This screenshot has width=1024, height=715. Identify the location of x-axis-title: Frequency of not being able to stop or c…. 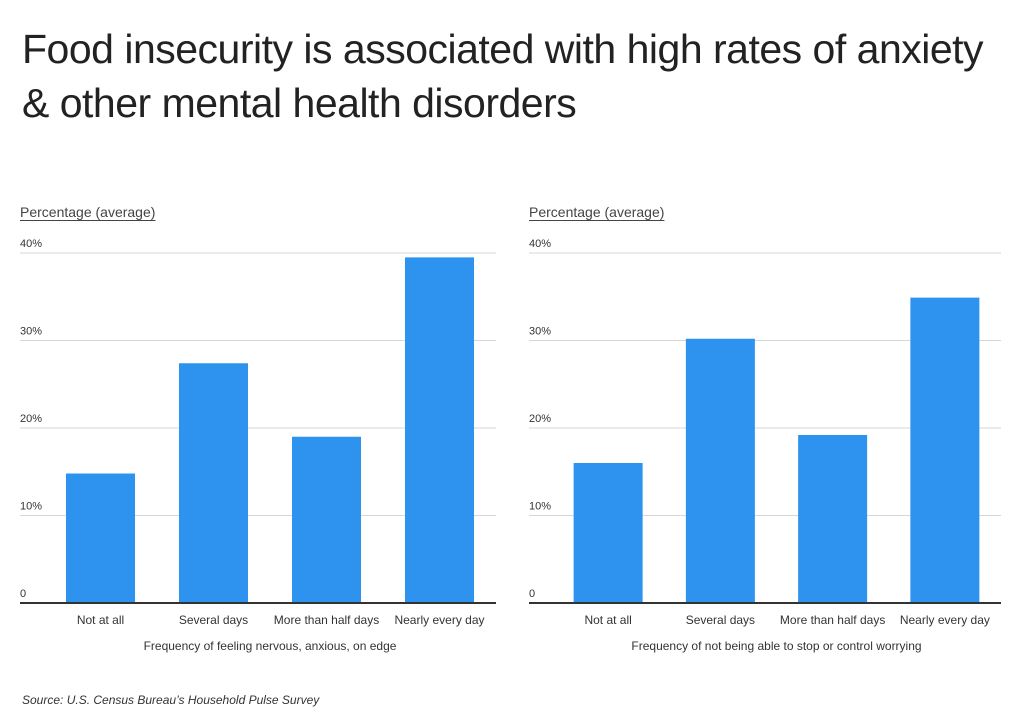
(776, 646).